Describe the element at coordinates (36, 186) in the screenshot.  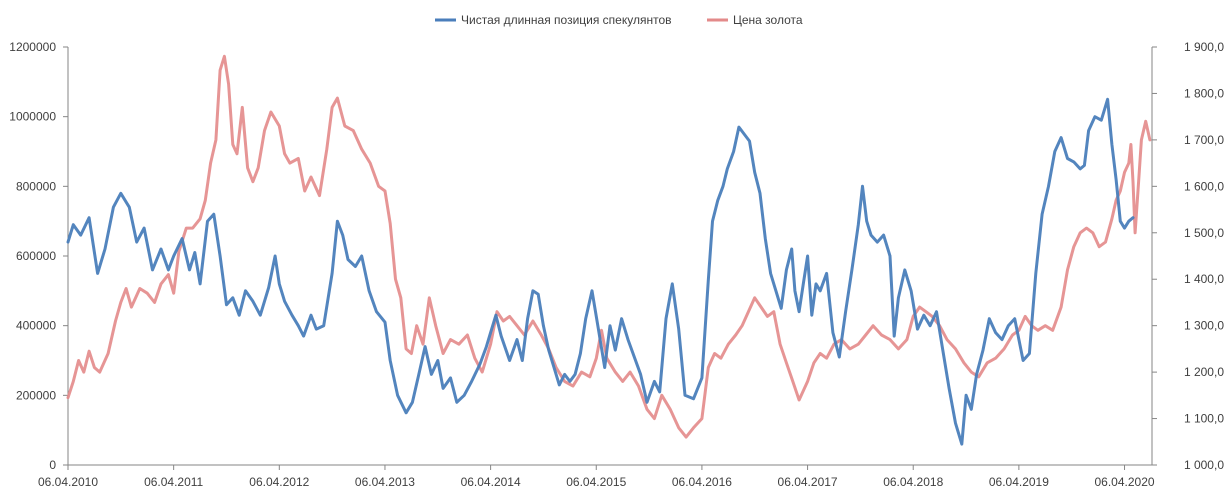
I see `y-left-tick-label: 800000` at that location.